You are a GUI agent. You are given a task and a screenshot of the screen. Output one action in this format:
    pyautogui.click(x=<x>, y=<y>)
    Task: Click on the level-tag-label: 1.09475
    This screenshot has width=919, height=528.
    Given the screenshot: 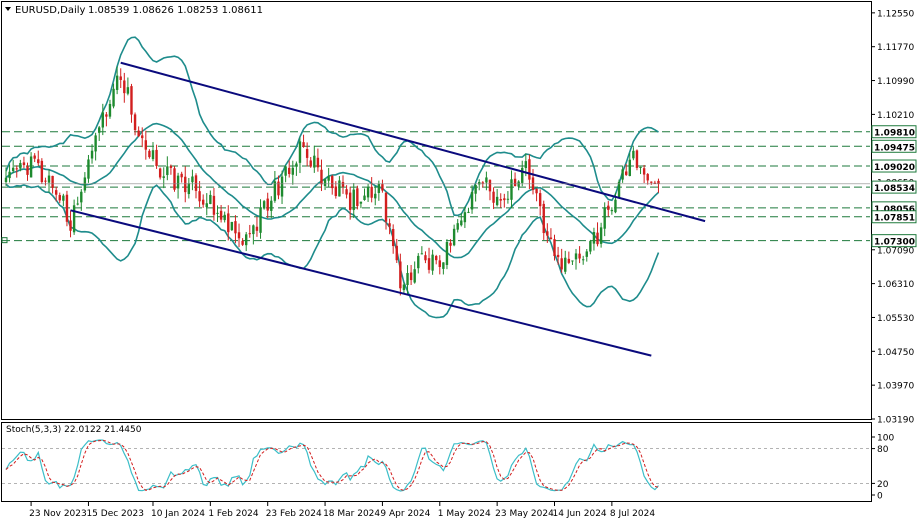 What is the action you would take?
    pyautogui.click(x=894, y=148)
    